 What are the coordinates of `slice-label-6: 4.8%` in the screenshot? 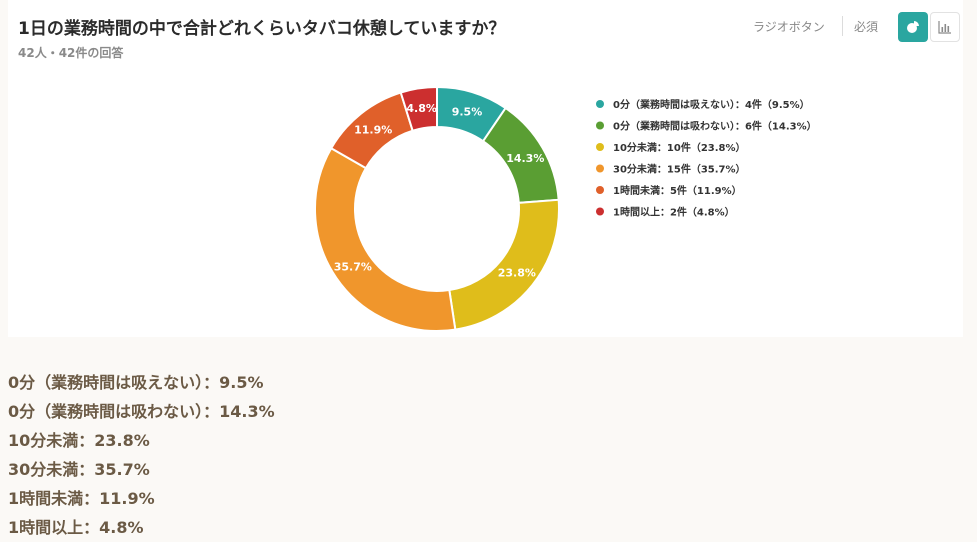 It's located at (421, 108).